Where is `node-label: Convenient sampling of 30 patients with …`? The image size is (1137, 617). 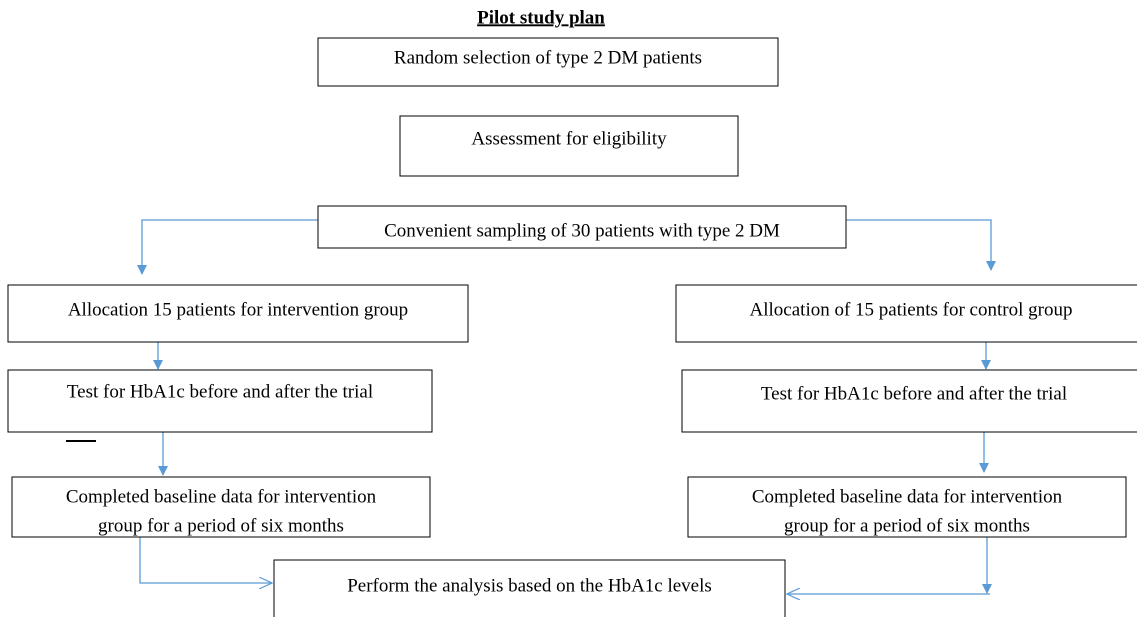
node-label: Convenient sampling of 30 patients with … is located at coordinates (582, 230).